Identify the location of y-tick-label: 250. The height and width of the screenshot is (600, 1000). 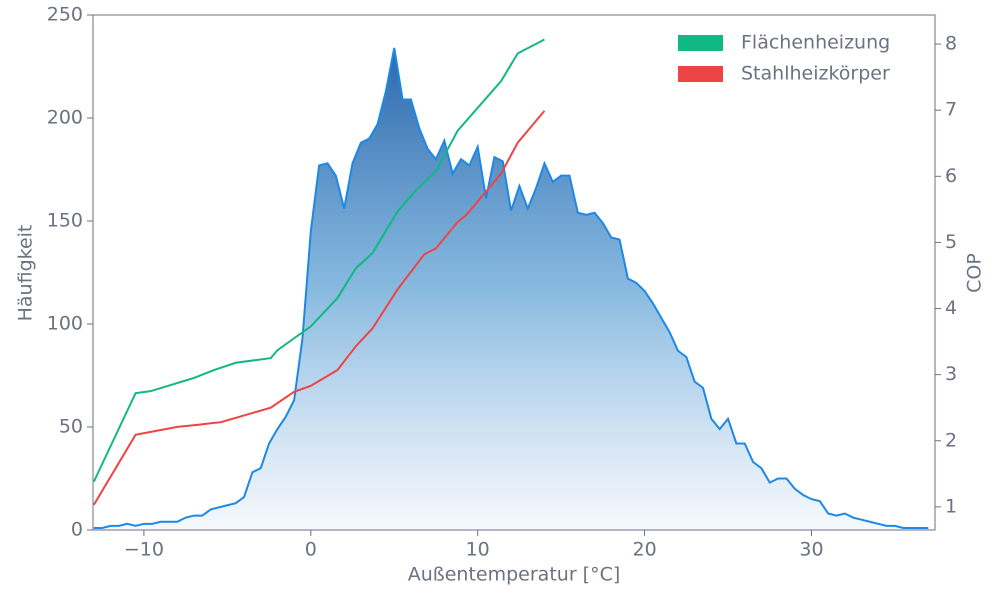
(65, 15).